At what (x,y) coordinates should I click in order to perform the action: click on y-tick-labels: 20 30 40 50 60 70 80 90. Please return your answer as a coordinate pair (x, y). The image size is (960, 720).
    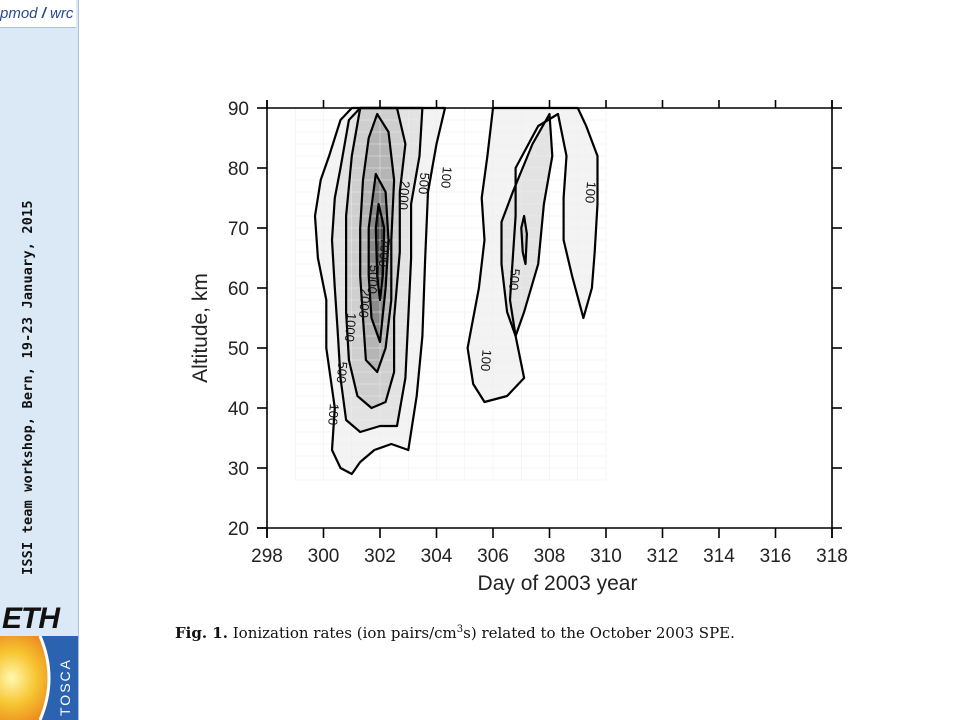
    Looking at the image, I should click on (238, 319).